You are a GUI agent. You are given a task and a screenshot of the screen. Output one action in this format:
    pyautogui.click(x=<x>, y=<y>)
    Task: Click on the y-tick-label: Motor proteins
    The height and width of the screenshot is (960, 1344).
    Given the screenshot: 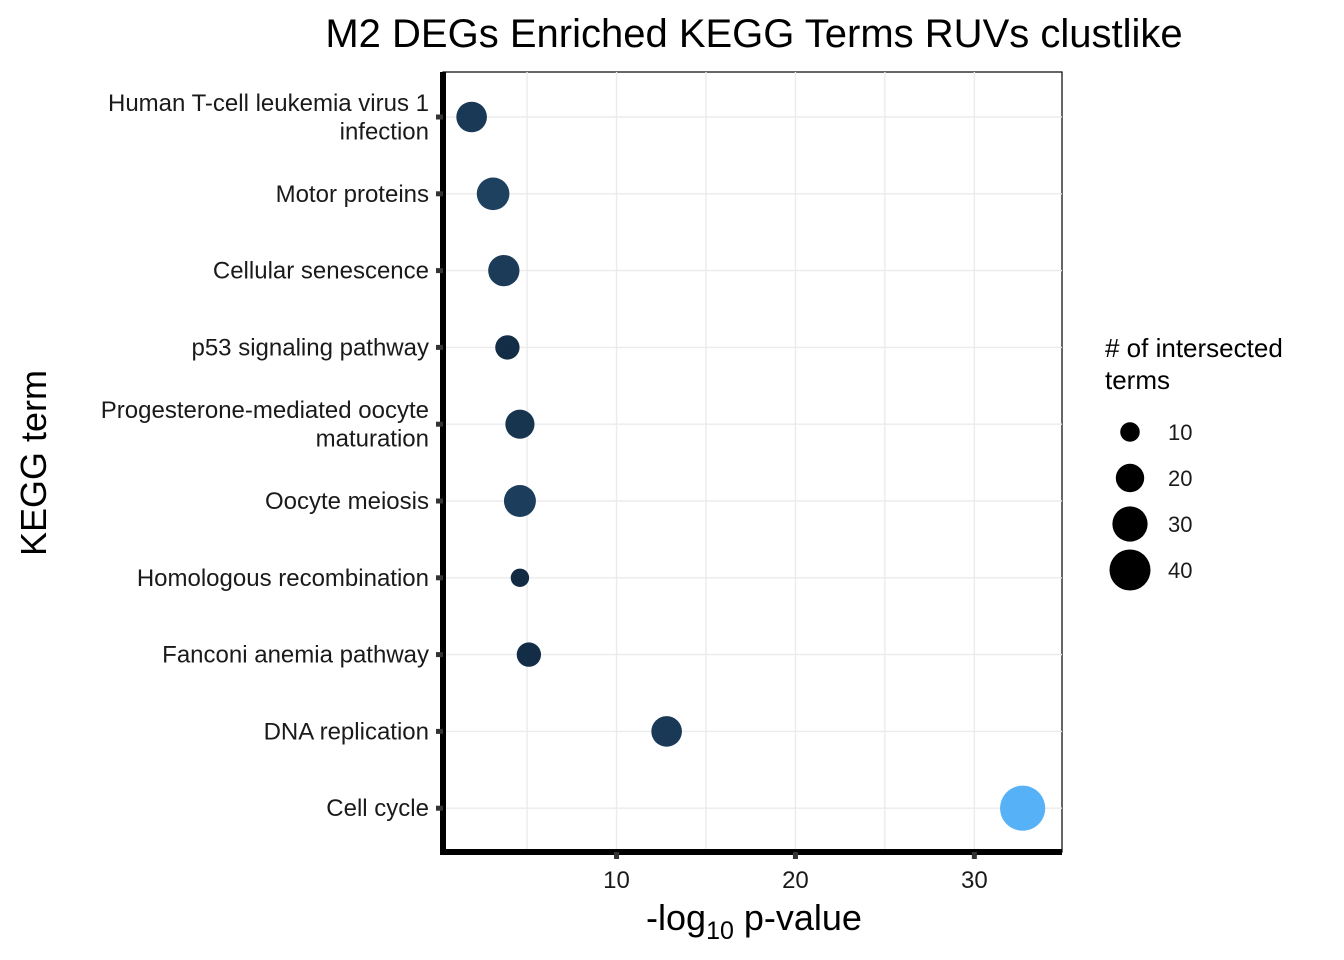 What is the action you would take?
    pyautogui.click(x=352, y=194)
    